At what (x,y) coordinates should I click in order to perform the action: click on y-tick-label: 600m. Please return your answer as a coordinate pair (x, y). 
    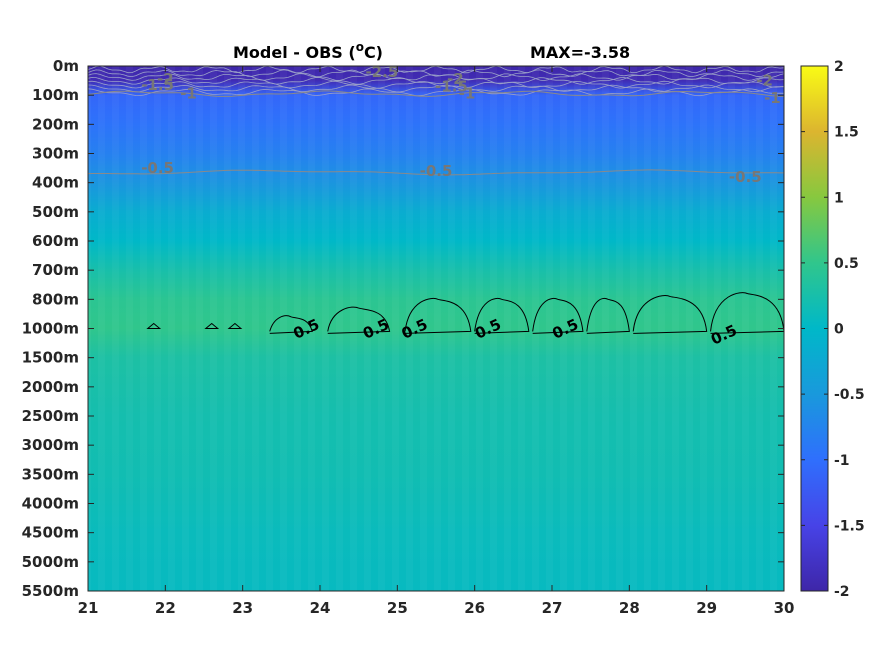
    Looking at the image, I should click on (55, 241).